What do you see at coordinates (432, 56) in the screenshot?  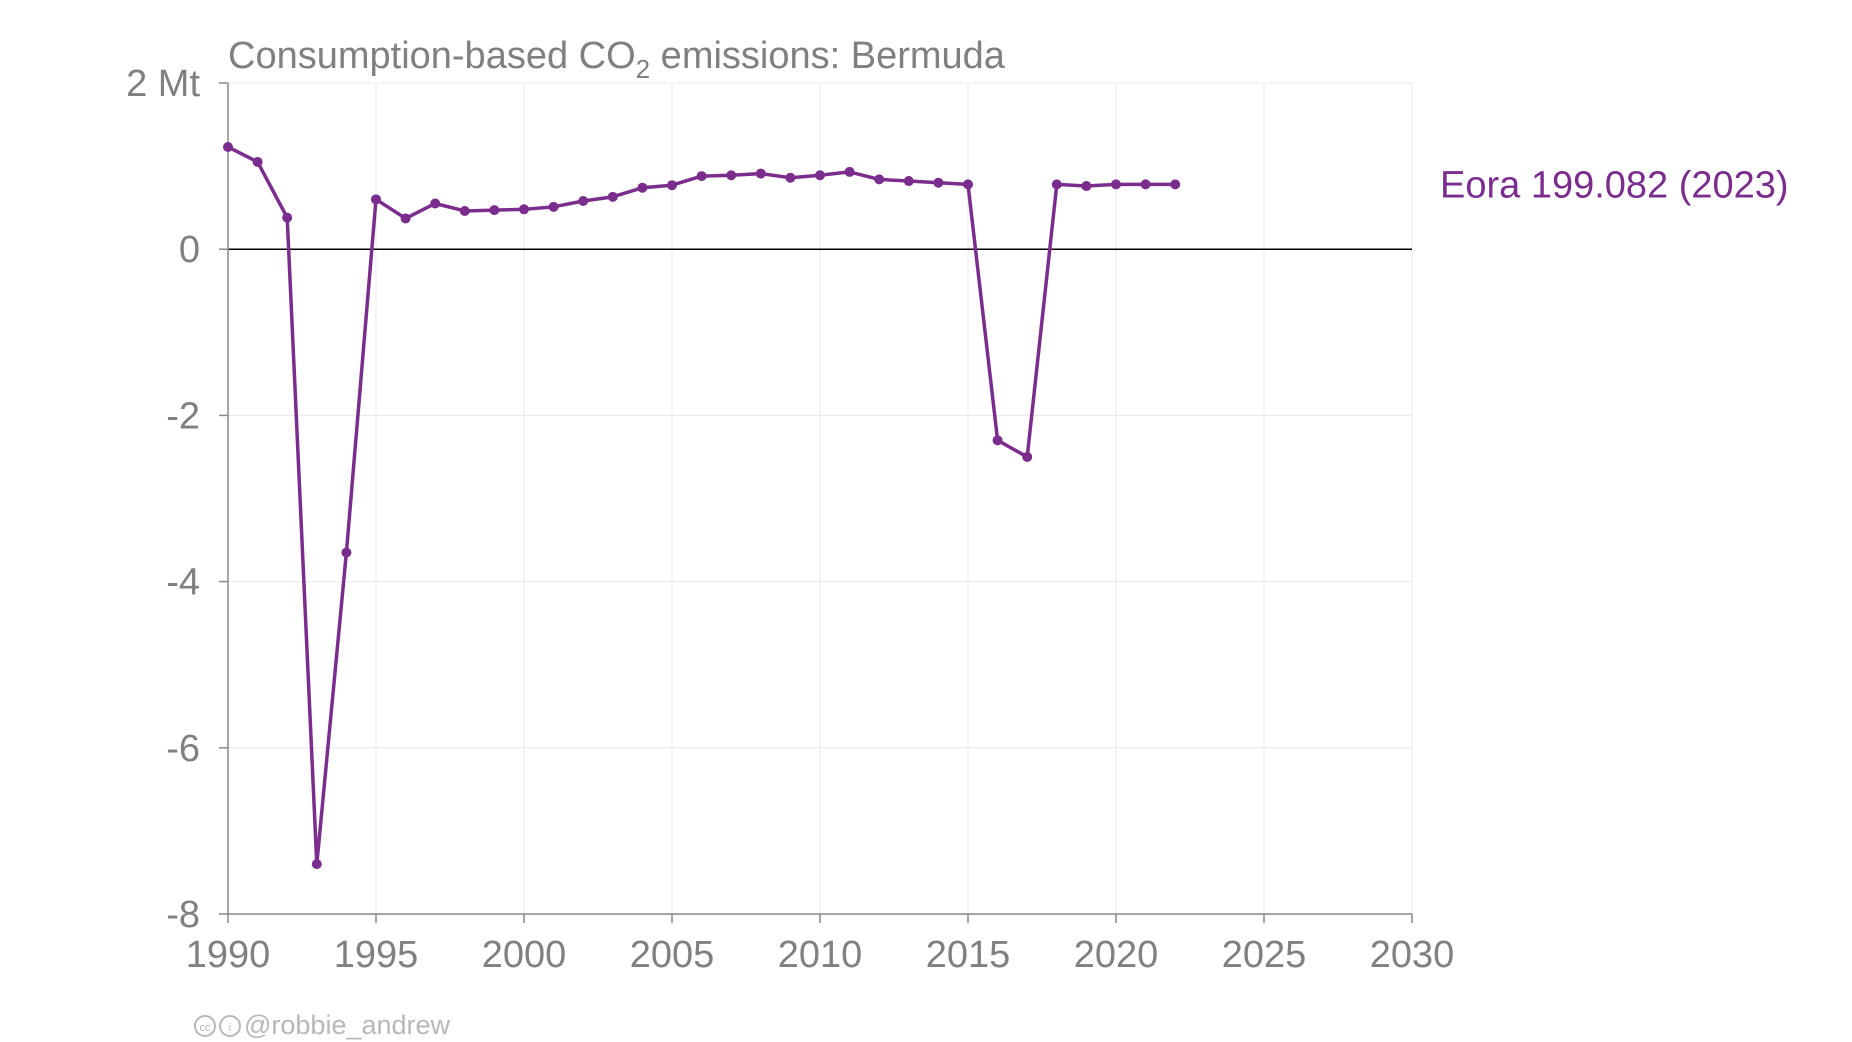 I see `chart-title-main: Consumption-based CO` at bounding box center [432, 56].